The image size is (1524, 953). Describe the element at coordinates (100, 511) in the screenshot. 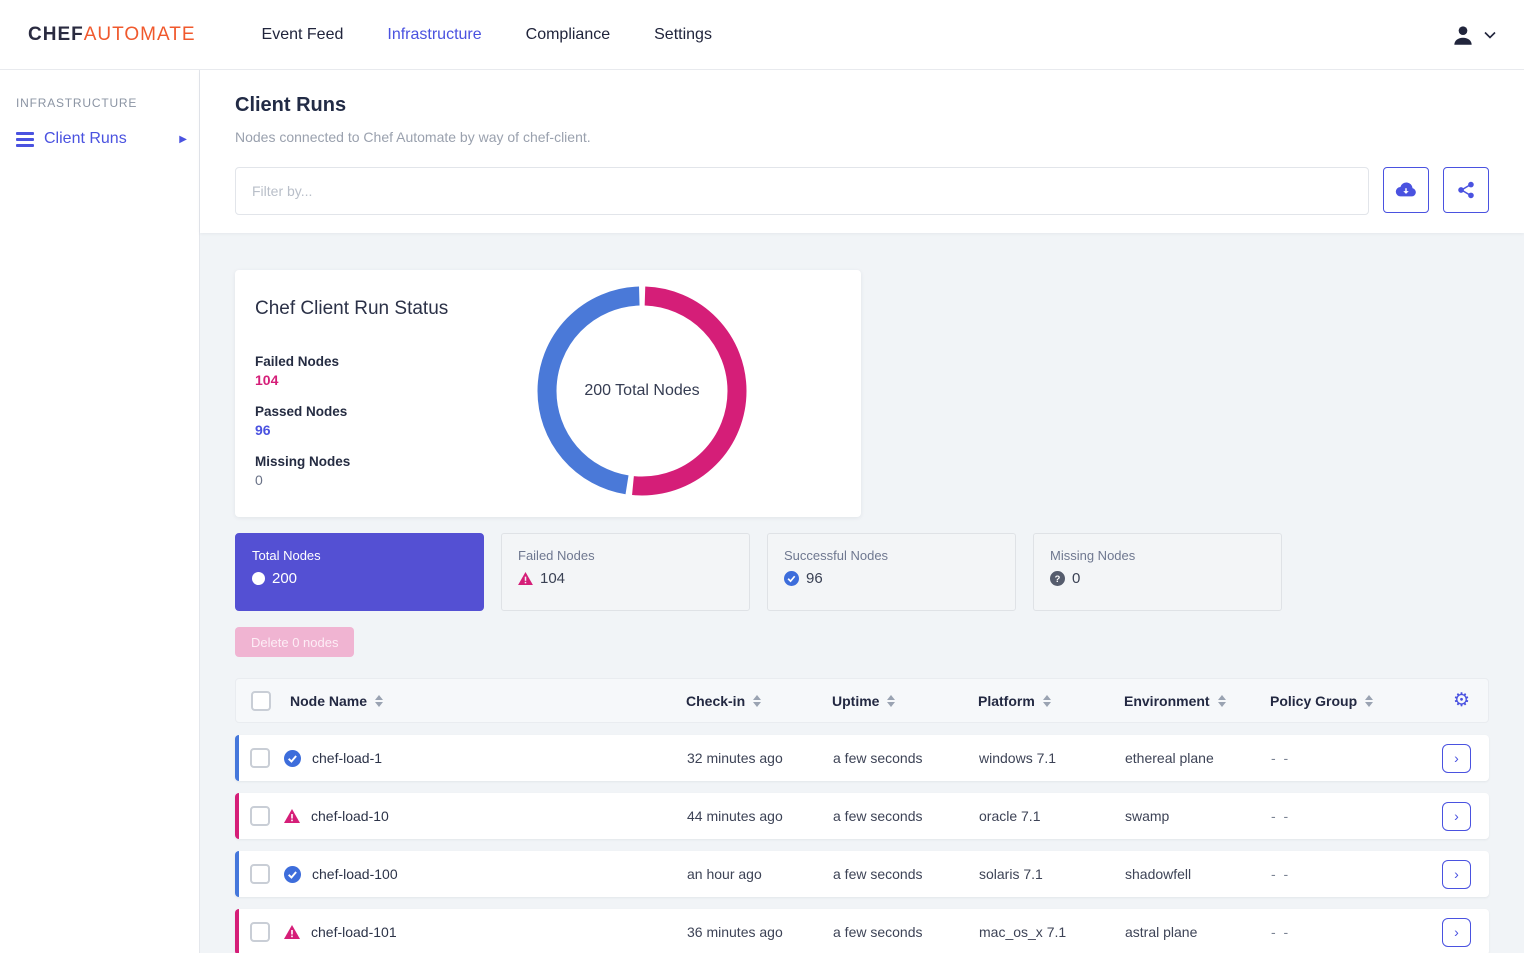

I see `sidebar: INFRASTRUCTURE Client Runs ▶` at that location.